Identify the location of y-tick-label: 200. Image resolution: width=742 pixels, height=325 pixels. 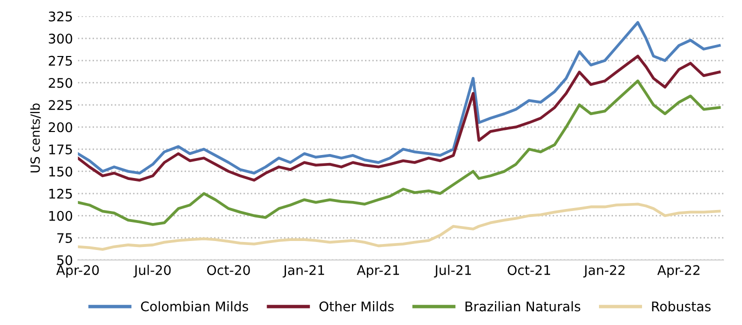
(60, 127).